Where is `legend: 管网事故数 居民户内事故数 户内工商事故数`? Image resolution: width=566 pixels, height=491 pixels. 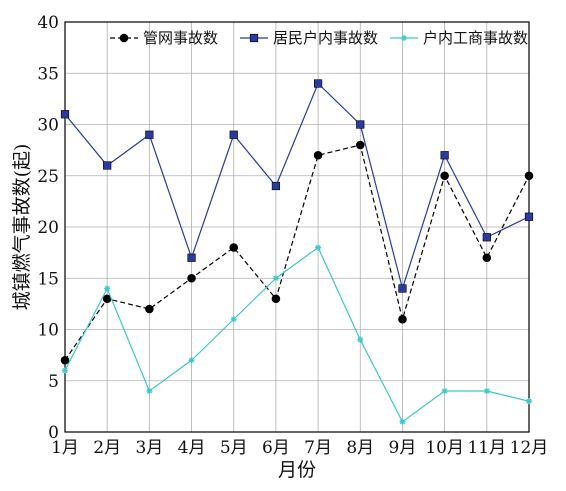 legend: 管网事故数 居民户内事故数 户内工商事故数 is located at coordinates (319, 38).